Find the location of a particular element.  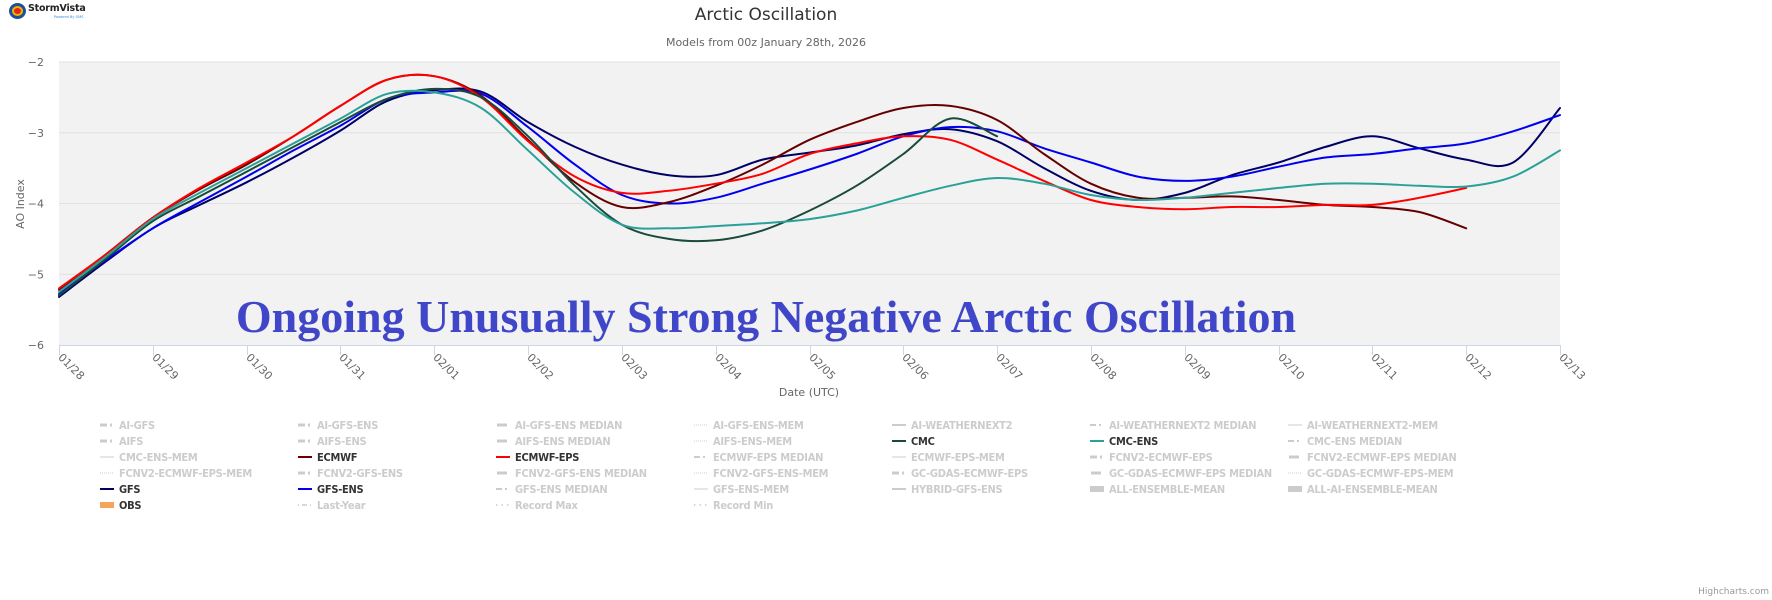

legend-item-gfs-ens: GFS-ENS is located at coordinates (333, 489).